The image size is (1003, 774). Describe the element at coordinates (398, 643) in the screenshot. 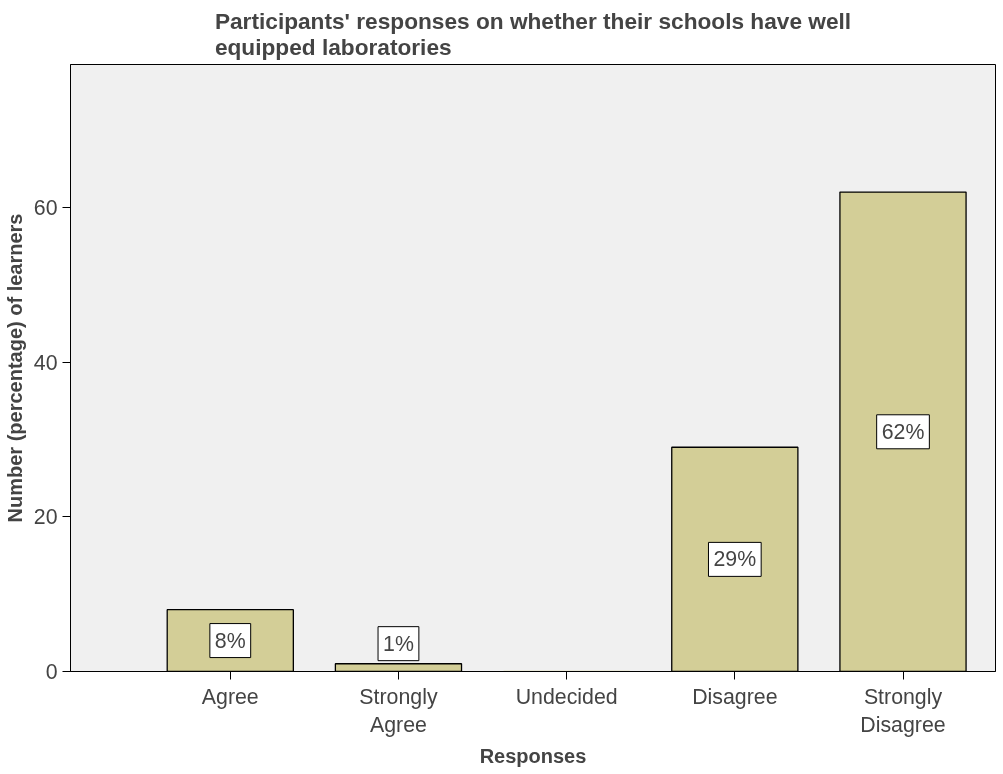

I see `data-label: 1%` at that location.